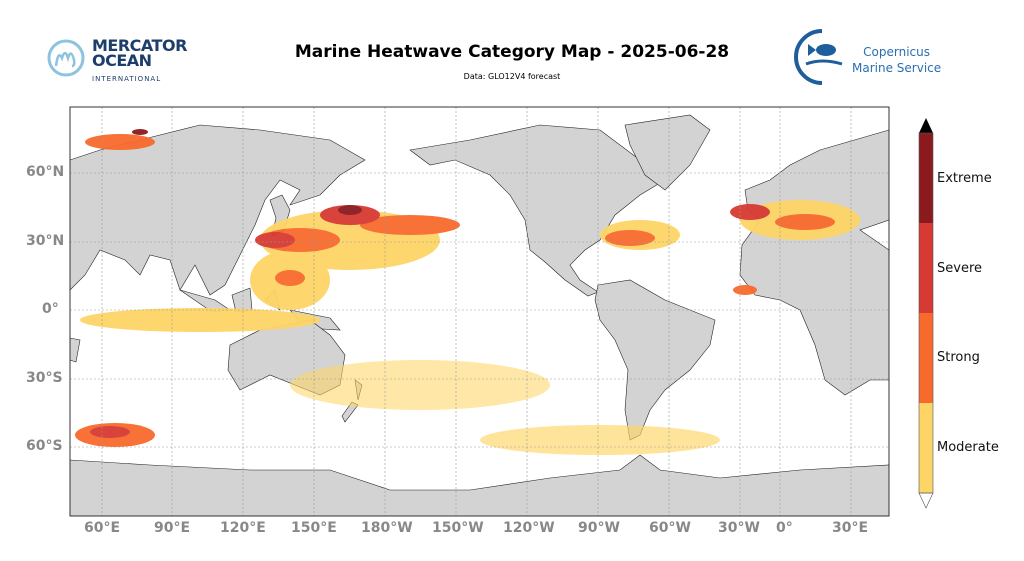 The width and height of the screenshot is (1024, 561). What do you see at coordinates (784, 528) in the screenshot?
I see `lon-tick: 0°` at bounding box center [784, 528].